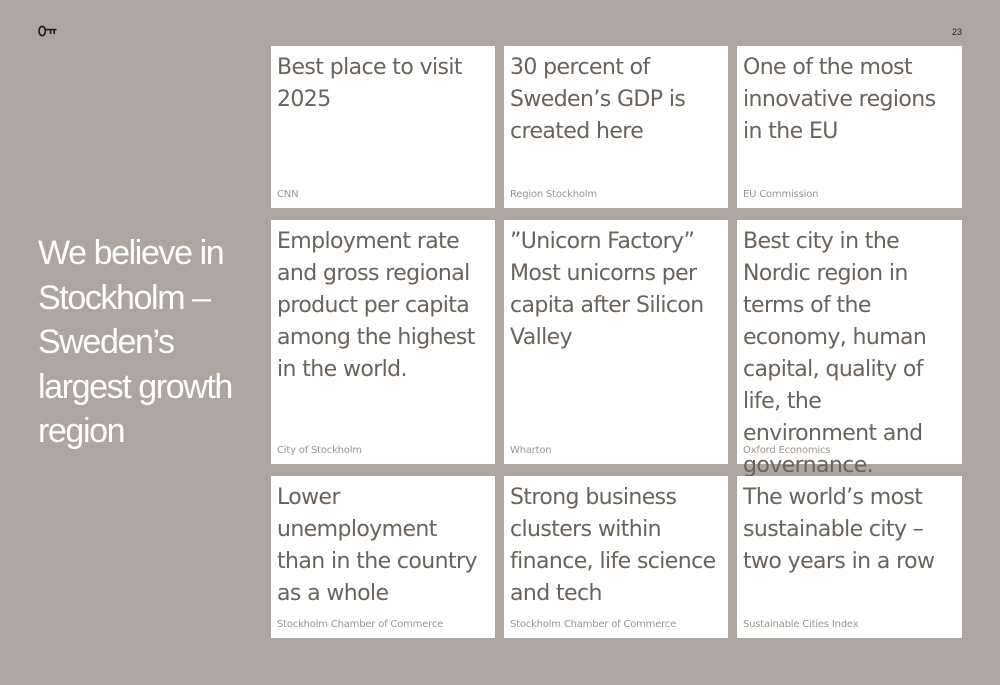 The image size is (1000, 685). I want to click on fact-source: EU Commission, so click(781, 194).